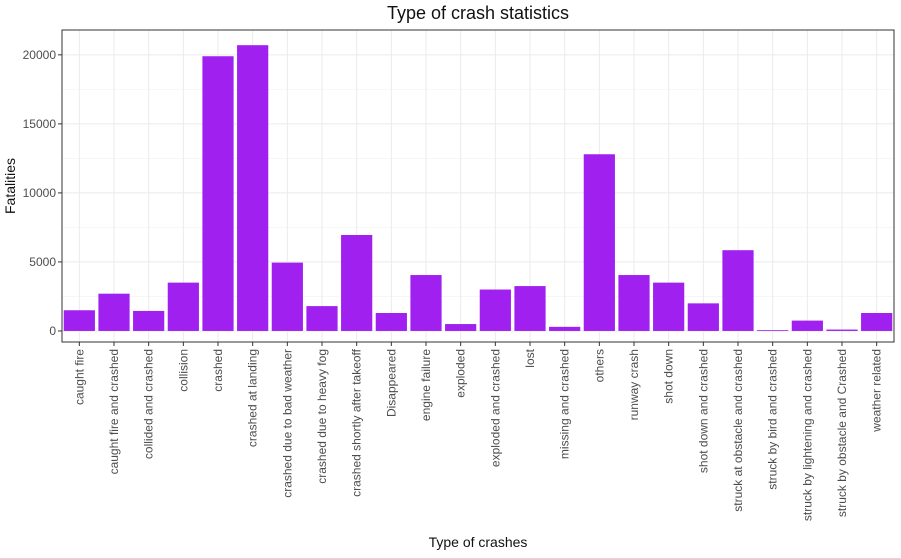 This screenshot has height=559, width=901. I want to click on x-tick-label: crashed due to bad weather, so click(287, 423).